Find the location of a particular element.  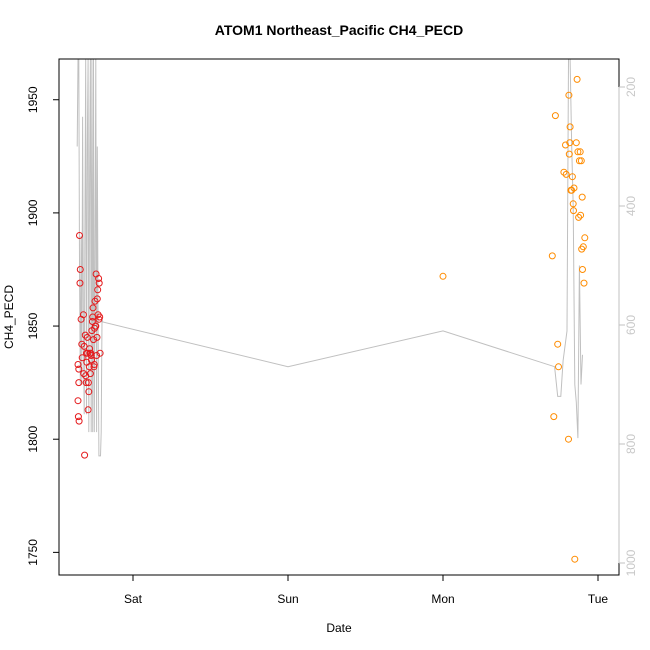

y-tick-label: 1950 is located at coordinates (33, 99).